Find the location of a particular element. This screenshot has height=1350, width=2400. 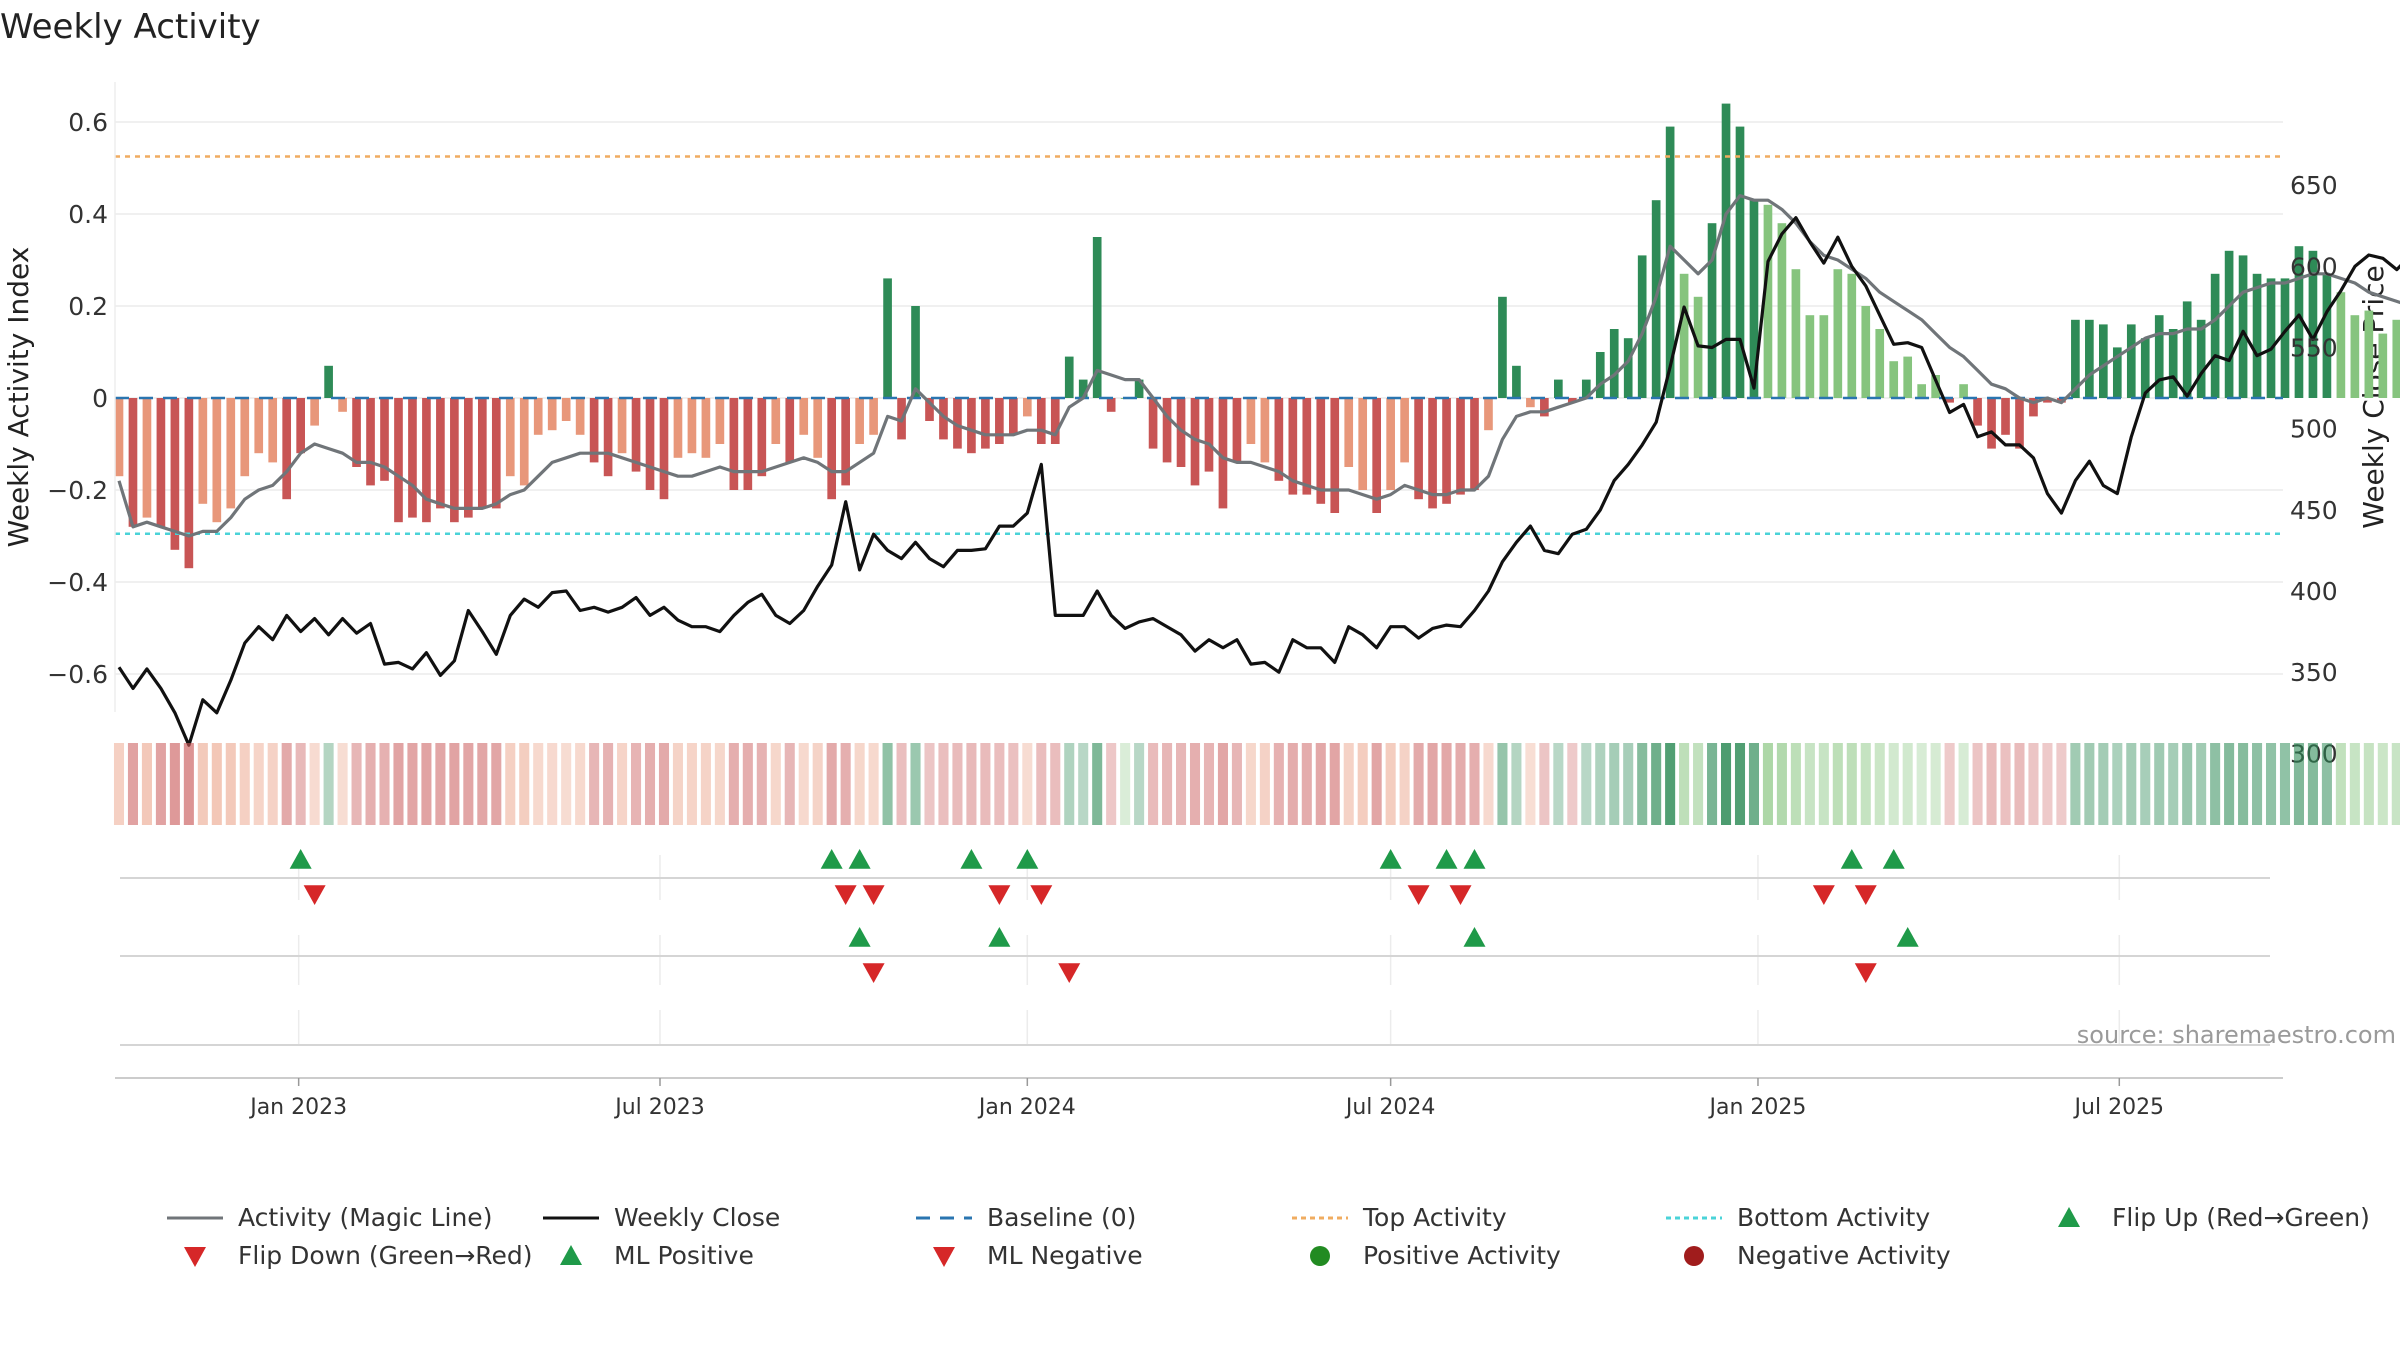

flip-up-marker is located at coordinates (1027, 859).